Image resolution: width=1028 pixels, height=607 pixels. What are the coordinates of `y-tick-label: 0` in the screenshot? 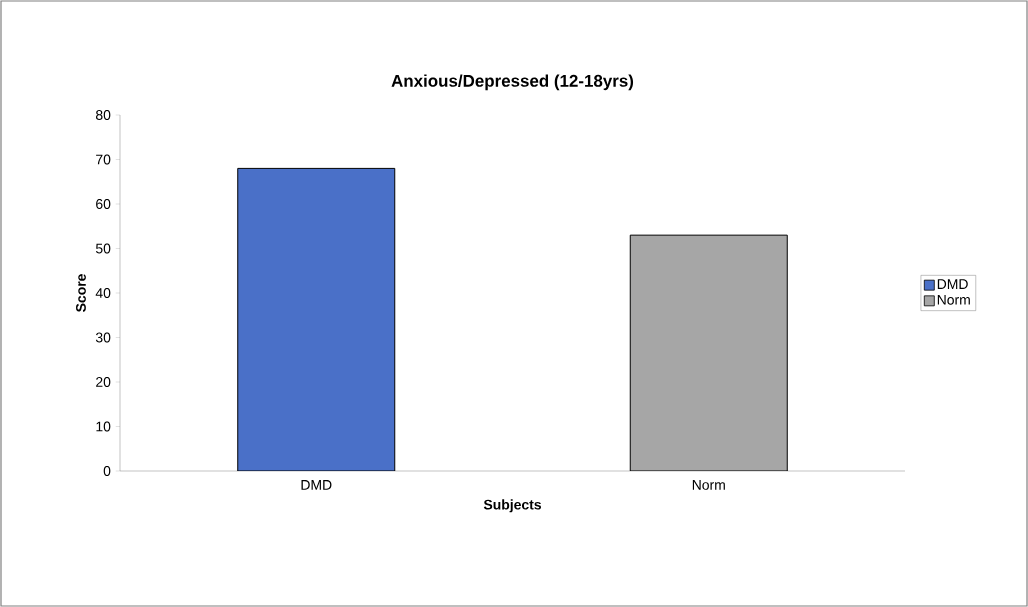 It's located at (107, 471).